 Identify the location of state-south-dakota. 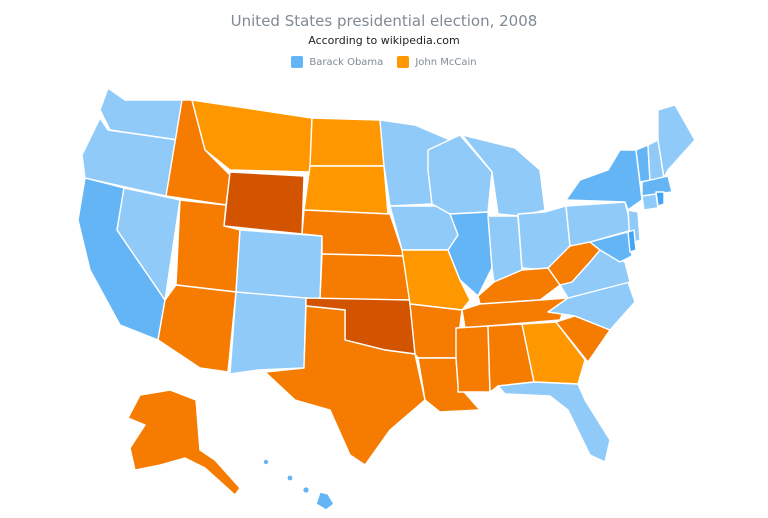
(346, 190).